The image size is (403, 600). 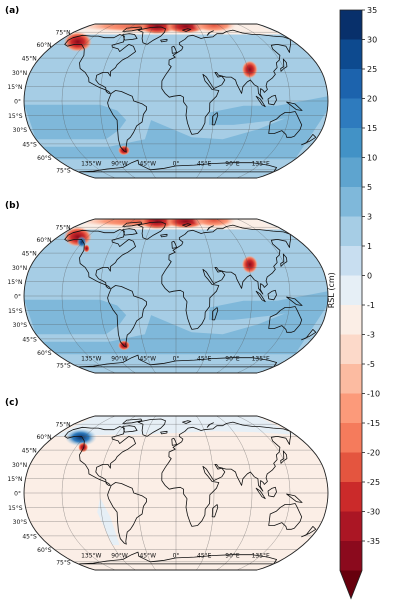 What do you see at coordinates (19, 465) in the screenshot?
I see `lat-label: 30°N` at bounding box center [19, 465].